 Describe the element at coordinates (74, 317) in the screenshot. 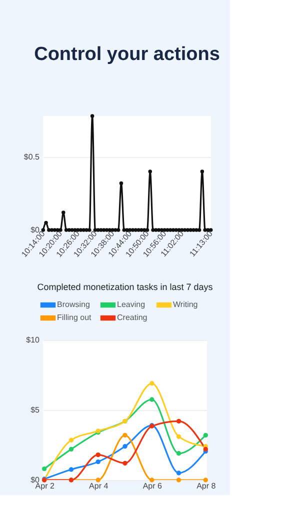

I see `legend-label: Filling out` at that location.